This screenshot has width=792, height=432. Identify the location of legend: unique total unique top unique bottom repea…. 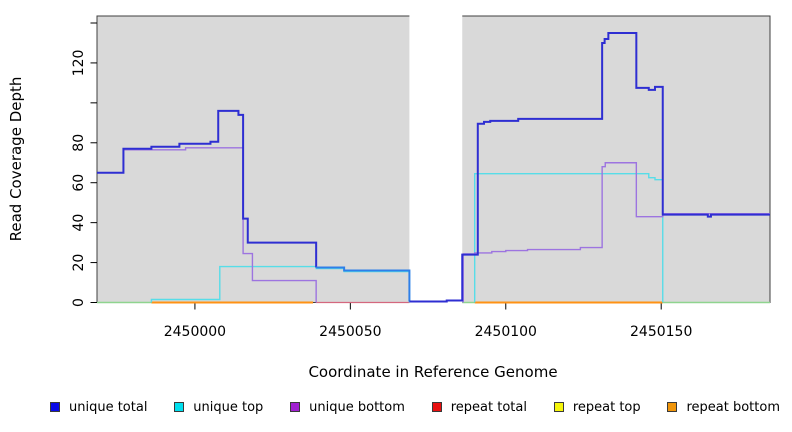
(415, 407).